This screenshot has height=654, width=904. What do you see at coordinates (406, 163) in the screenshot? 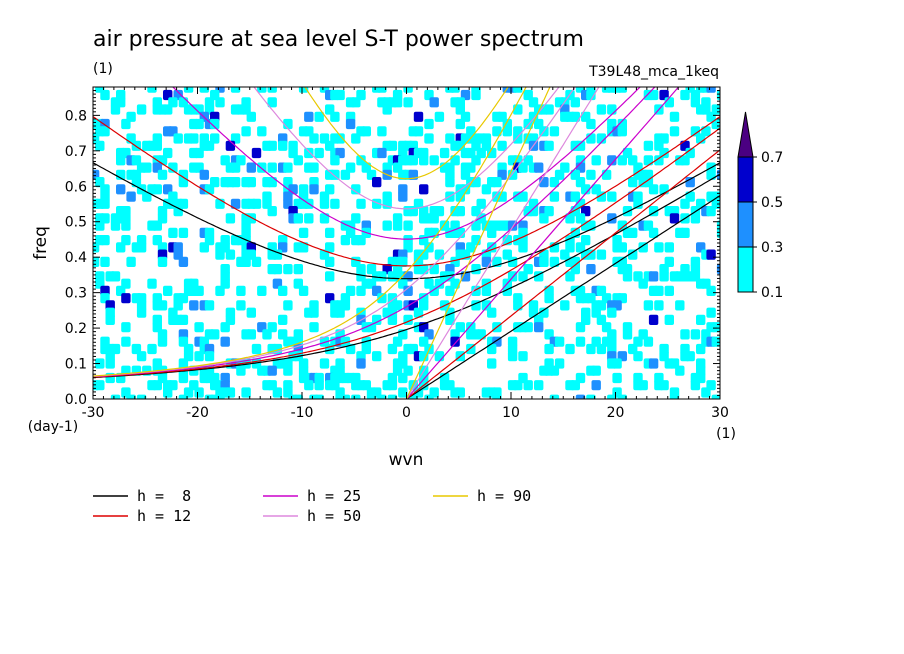
I see `curve-h25-ig` at bounding box center [406, 163].